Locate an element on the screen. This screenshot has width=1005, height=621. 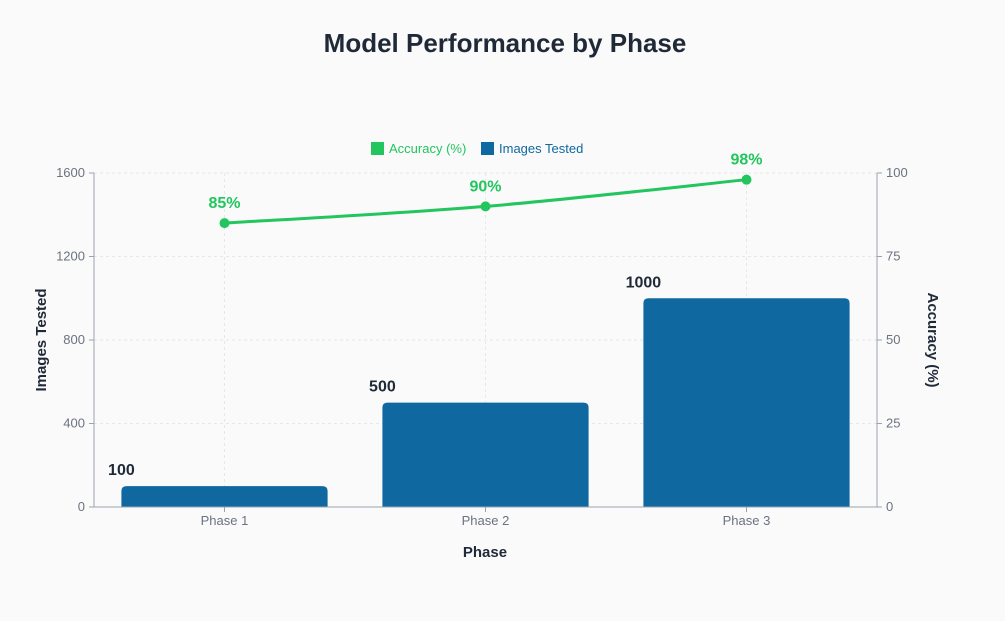
y-left-tick-label: 1200 is located at coordinates (70, 256).